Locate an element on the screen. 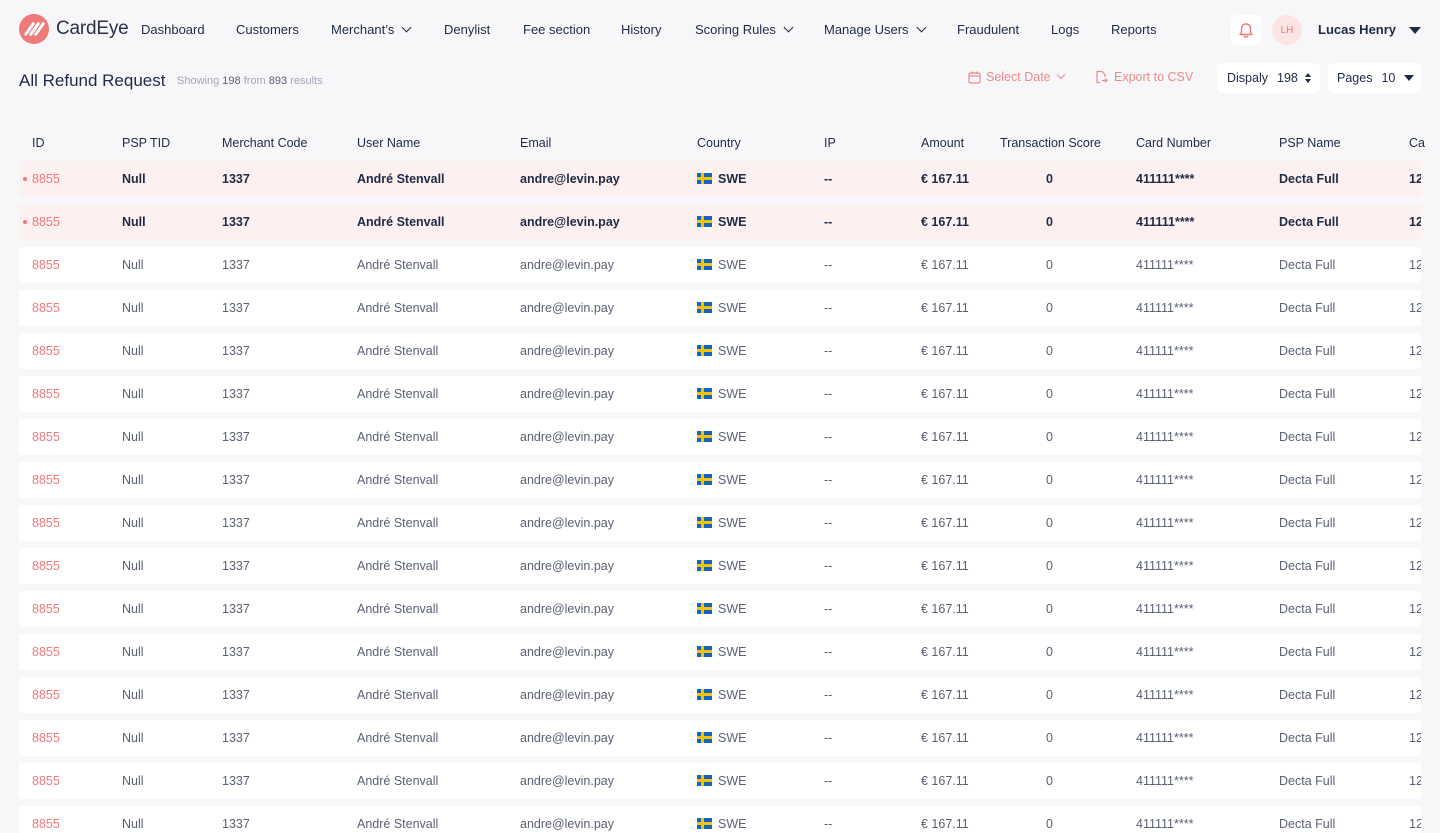  column-header-psp-name: PSP Name is located at coordinates (1310, 143).